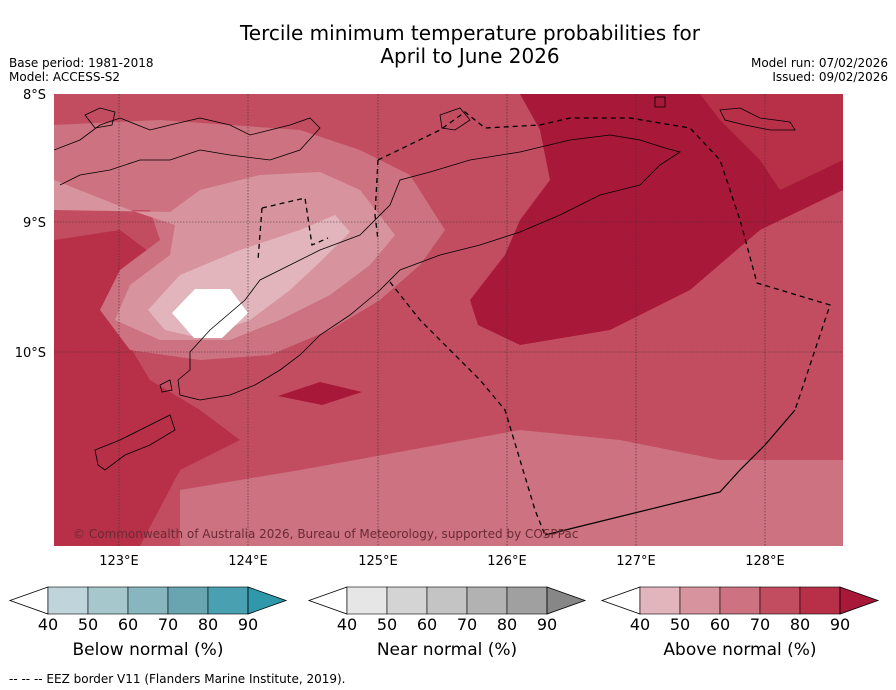 Image resolution: width=896 pixels, height=690 pixels. Describe the element at coordinates (28, 600) in the screenshot. I see `below-normal-colorbar-low-extend` at that location.